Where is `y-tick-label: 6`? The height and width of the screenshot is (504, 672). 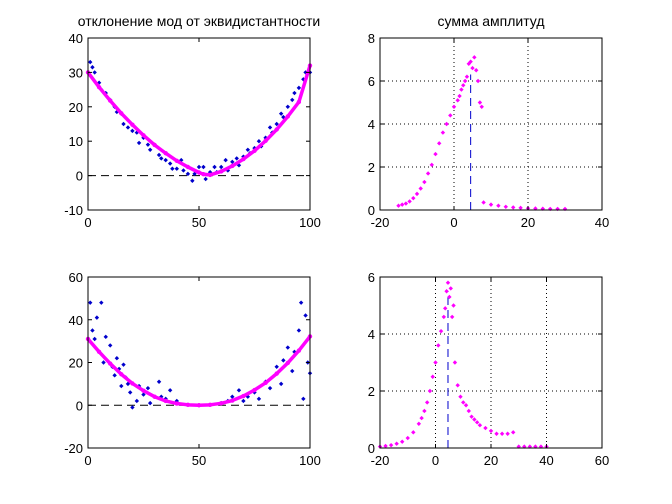
y-tick-label: 6 is located at coordinates (371, 81).